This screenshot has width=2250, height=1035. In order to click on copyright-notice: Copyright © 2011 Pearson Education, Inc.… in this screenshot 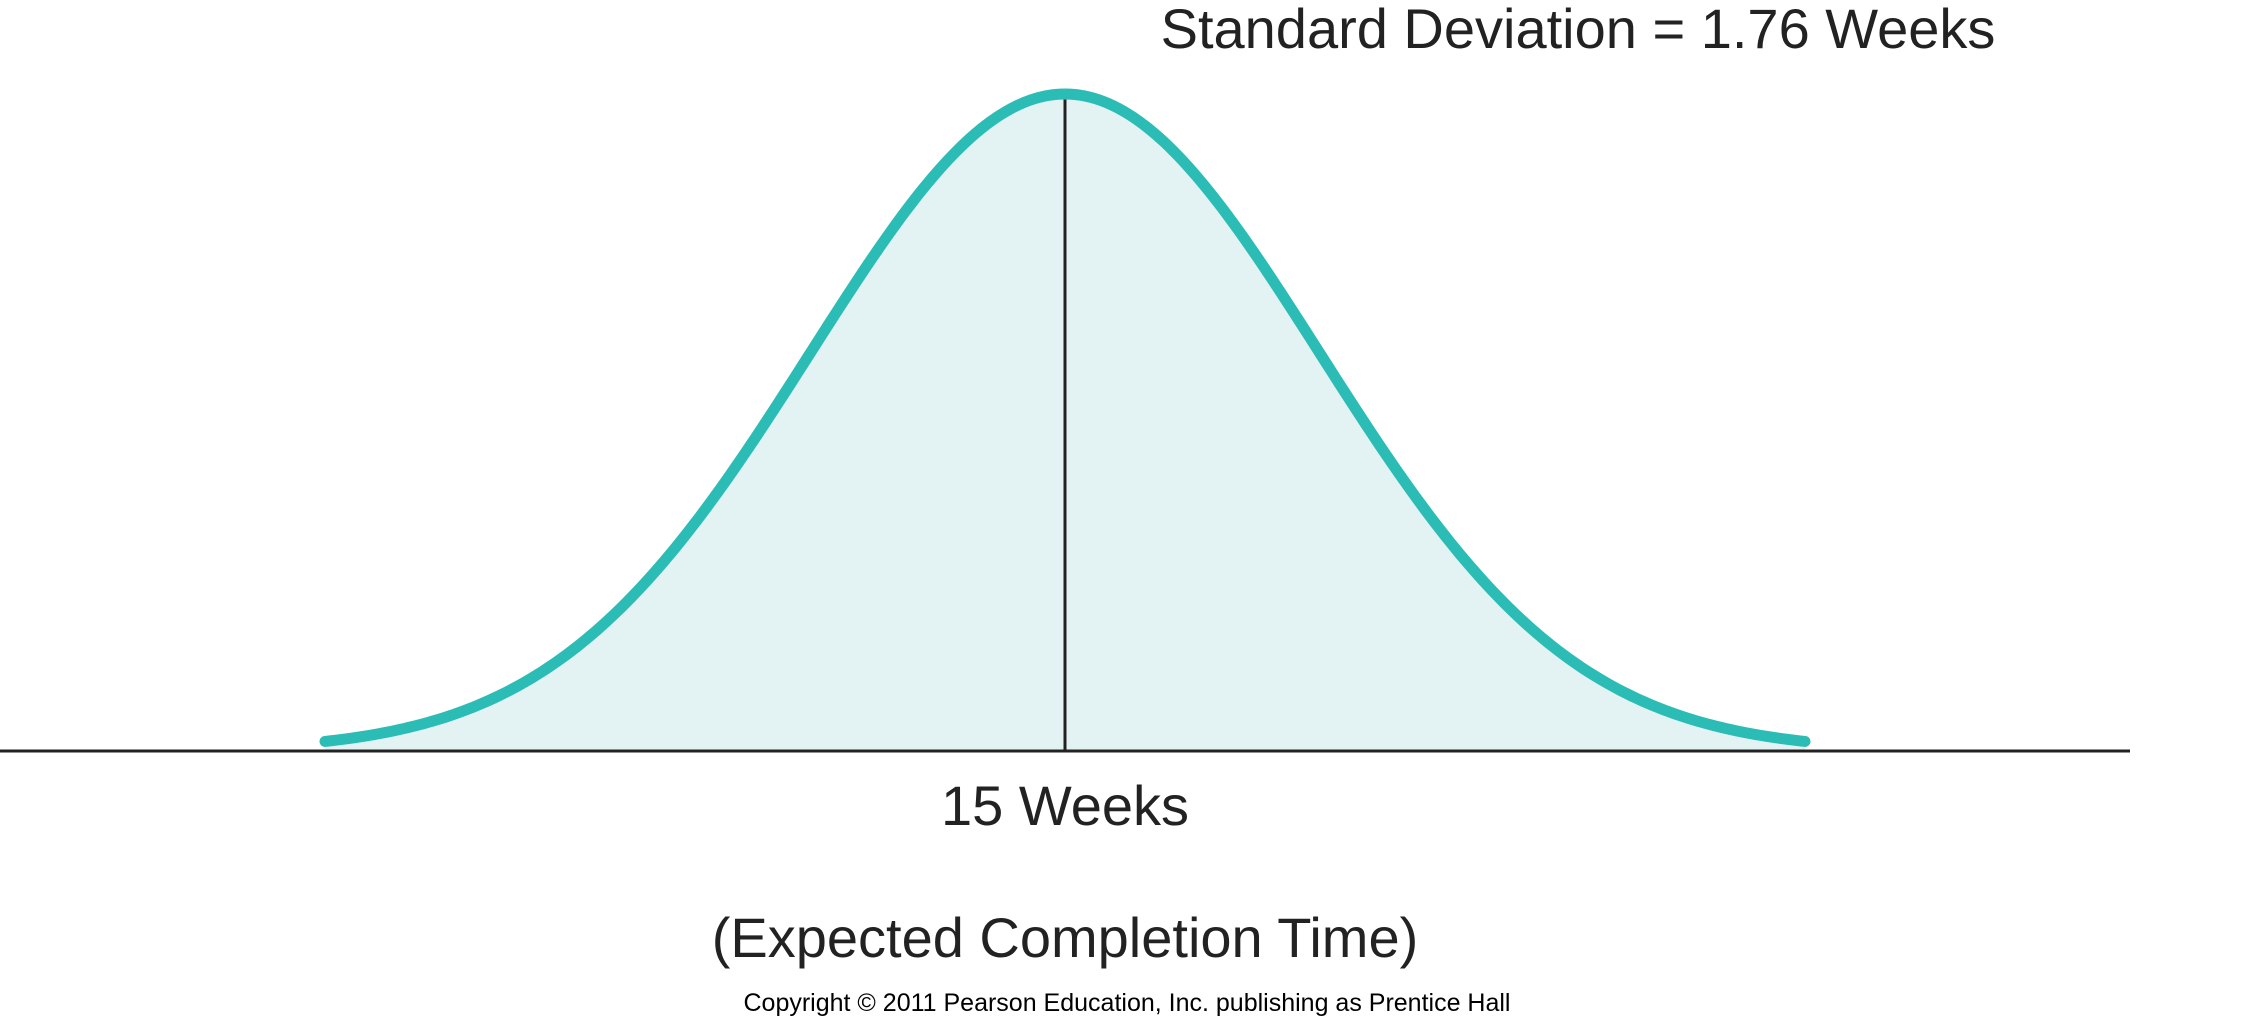, I will do `click(1126, 1003)`.